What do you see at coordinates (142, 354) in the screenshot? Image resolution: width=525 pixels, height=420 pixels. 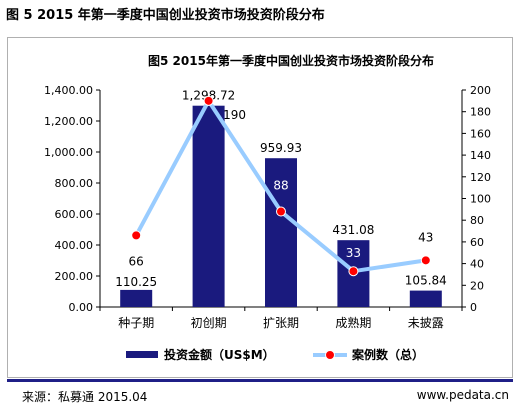 I see `legend-bar-swatch` at bounding box center [142, 354].